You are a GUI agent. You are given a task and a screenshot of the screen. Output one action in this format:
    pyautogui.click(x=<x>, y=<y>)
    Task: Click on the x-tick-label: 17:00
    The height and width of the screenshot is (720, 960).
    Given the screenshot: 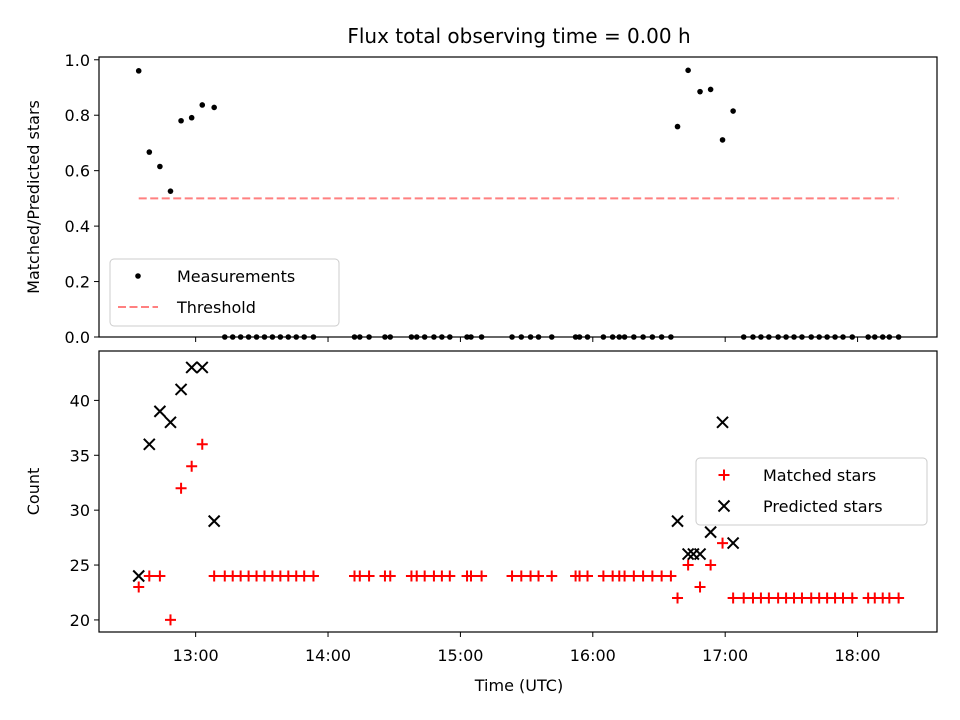 What is the action you would take?
    pyautogui.click(x=725, y=655)
    